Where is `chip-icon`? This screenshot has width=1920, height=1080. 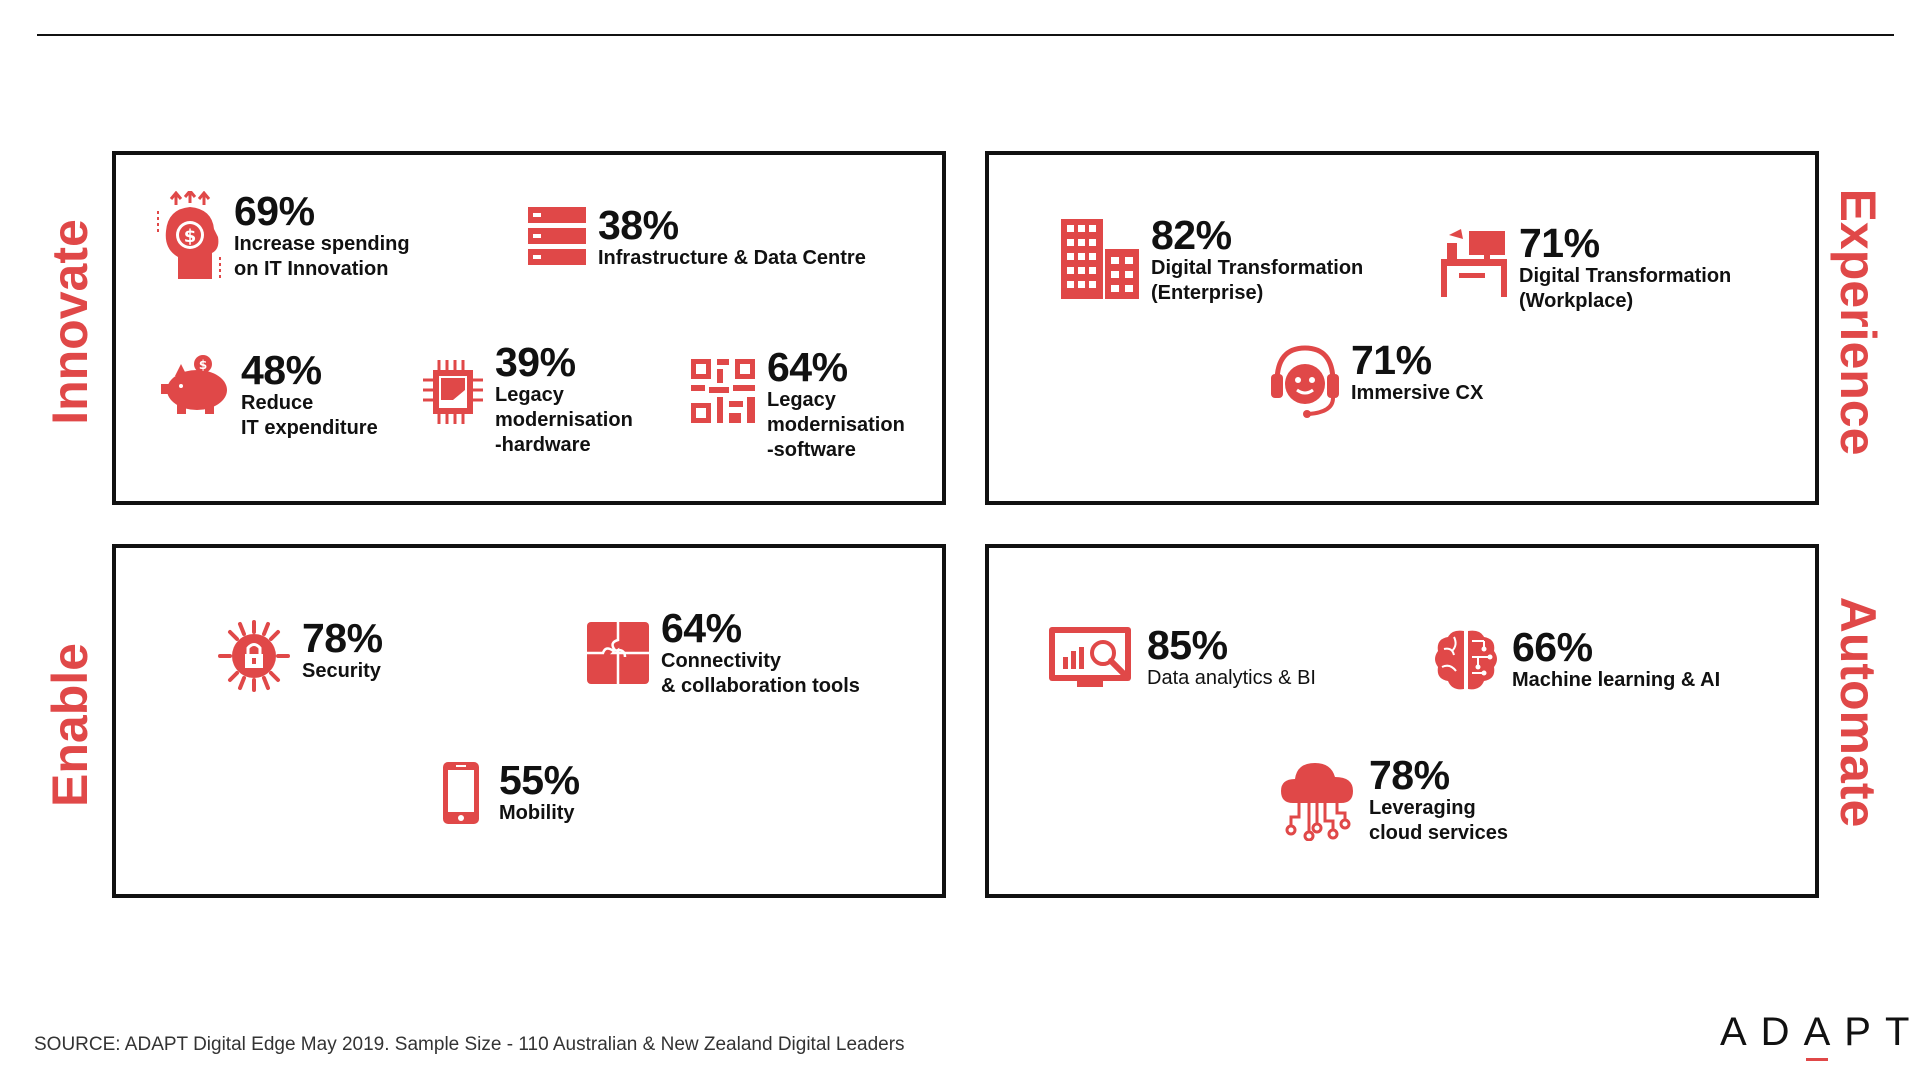 chip-icon is located at coordinates (453, 392).